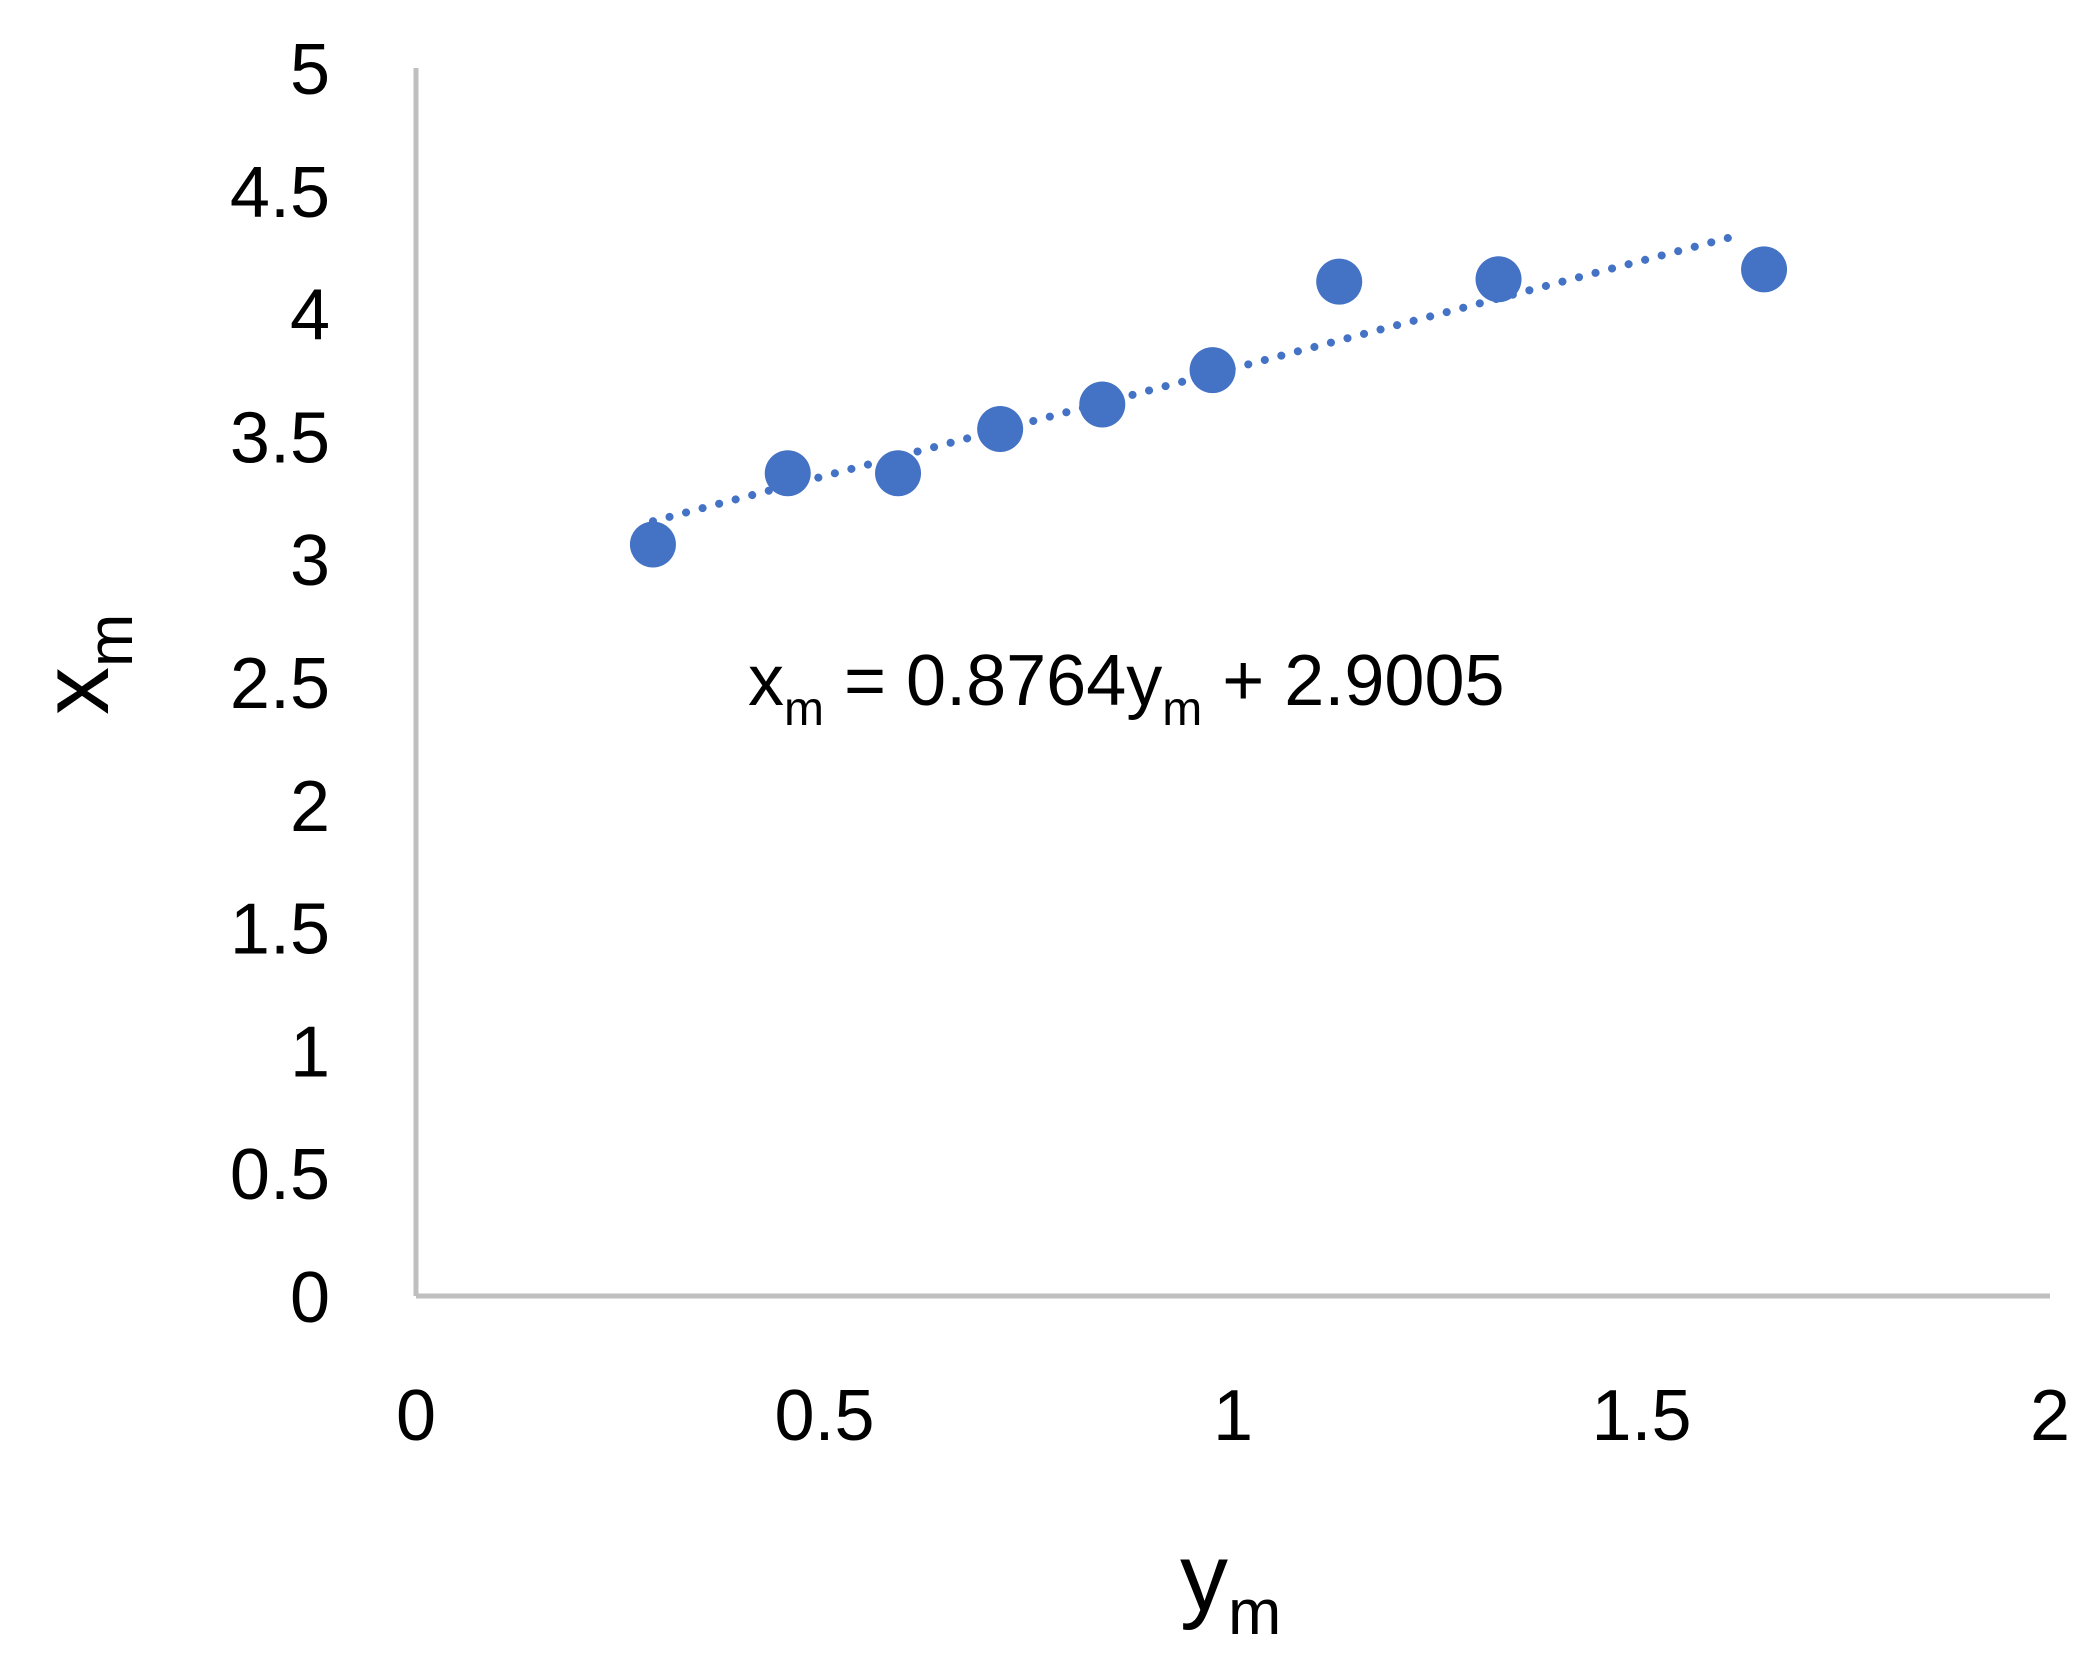 The height and width of the screenshot is (1653, 2079). Describe the element at coordinates (1208, 407) in the screenshot. I see `data-points` at that location.